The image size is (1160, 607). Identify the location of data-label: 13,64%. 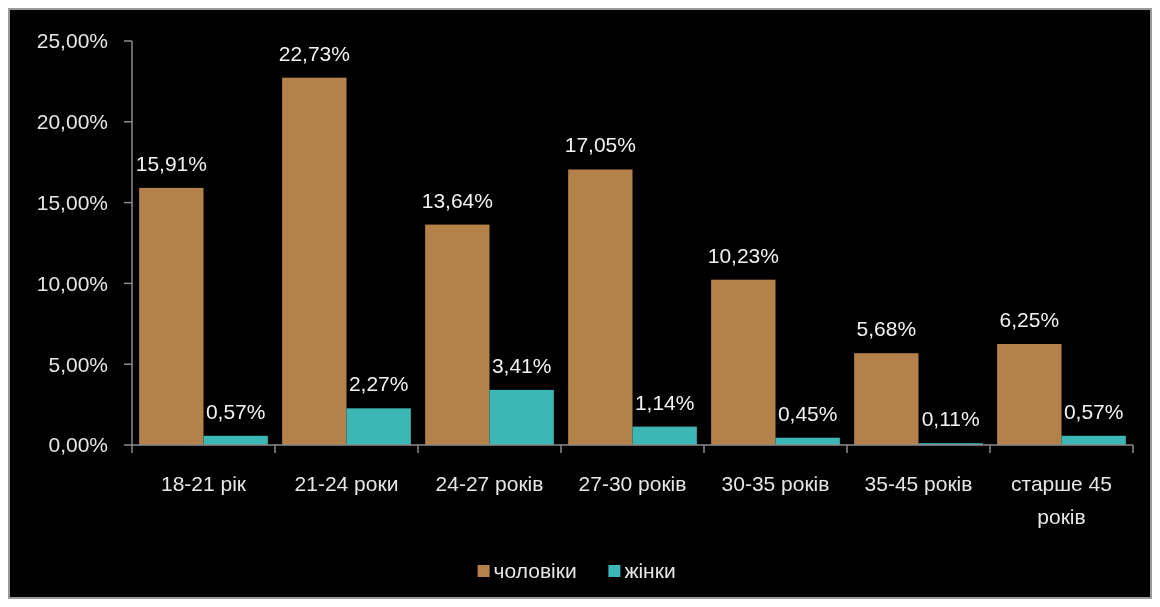
(457, 200).